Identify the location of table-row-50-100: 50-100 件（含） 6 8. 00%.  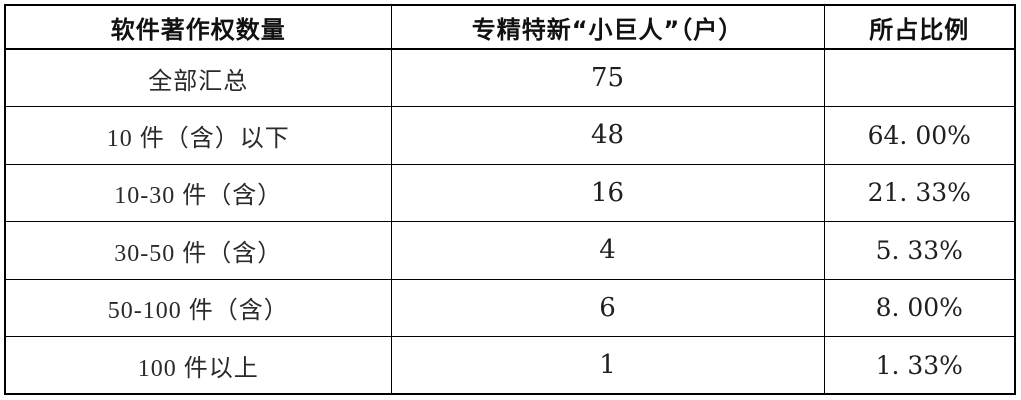
(510, 307).